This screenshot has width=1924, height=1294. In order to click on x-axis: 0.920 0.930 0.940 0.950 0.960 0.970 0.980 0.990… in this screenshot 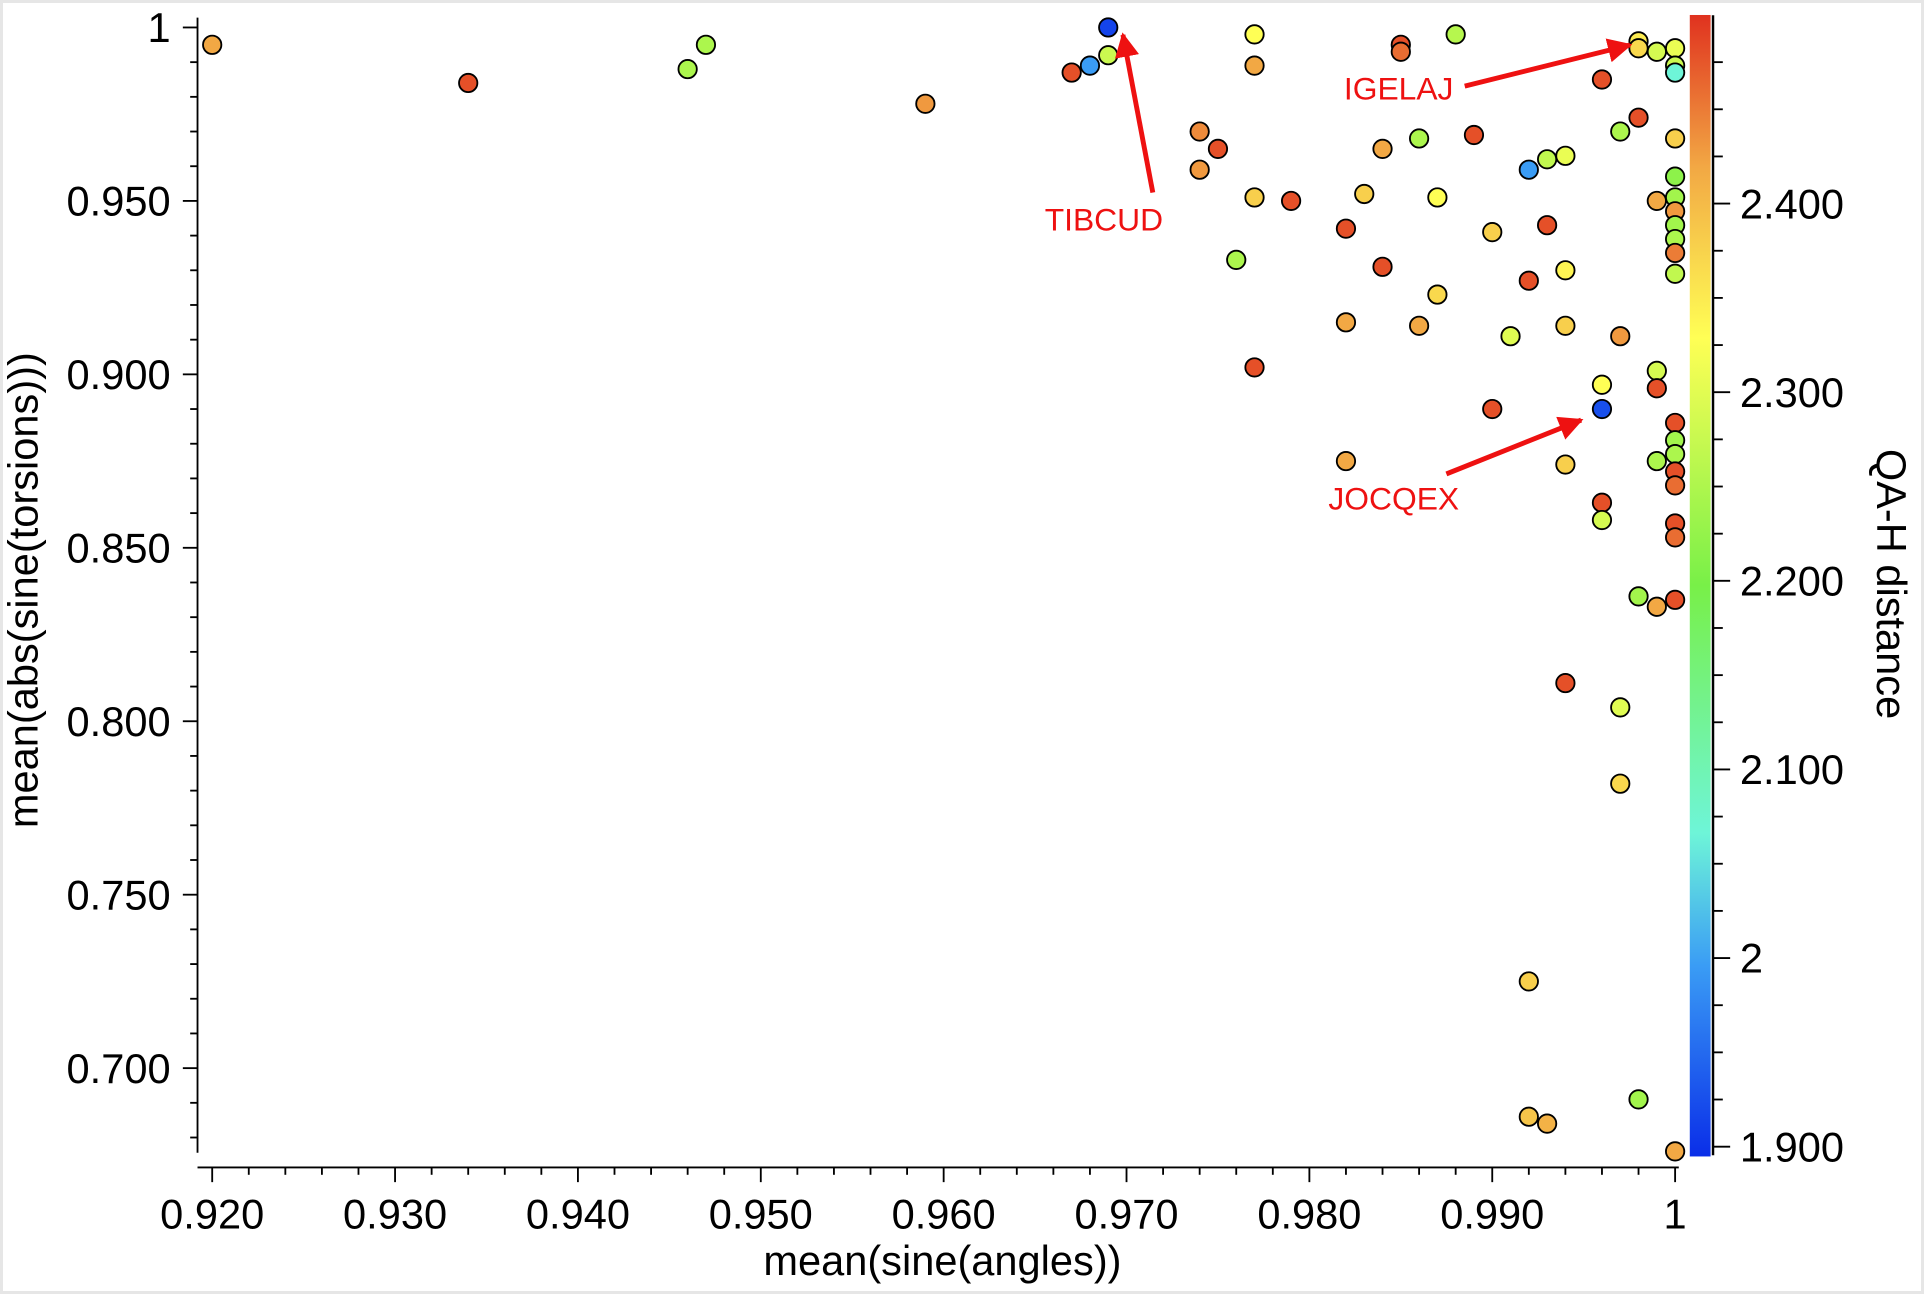, I will do `click(923, 1202)`.